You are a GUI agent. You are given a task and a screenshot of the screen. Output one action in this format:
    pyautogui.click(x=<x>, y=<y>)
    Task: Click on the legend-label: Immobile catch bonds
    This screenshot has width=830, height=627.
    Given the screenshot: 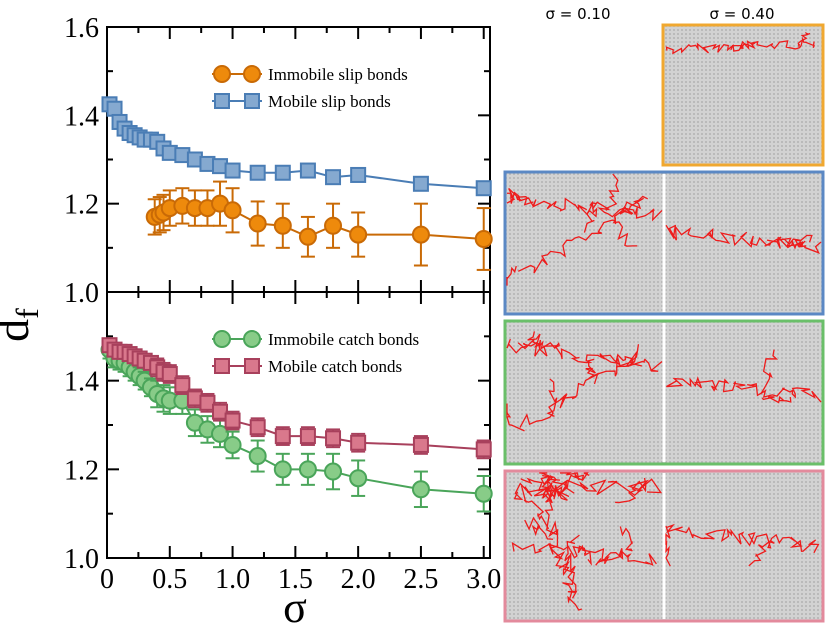 What is the action you would take?
    pyautogui.click(x=343, y=339)
    